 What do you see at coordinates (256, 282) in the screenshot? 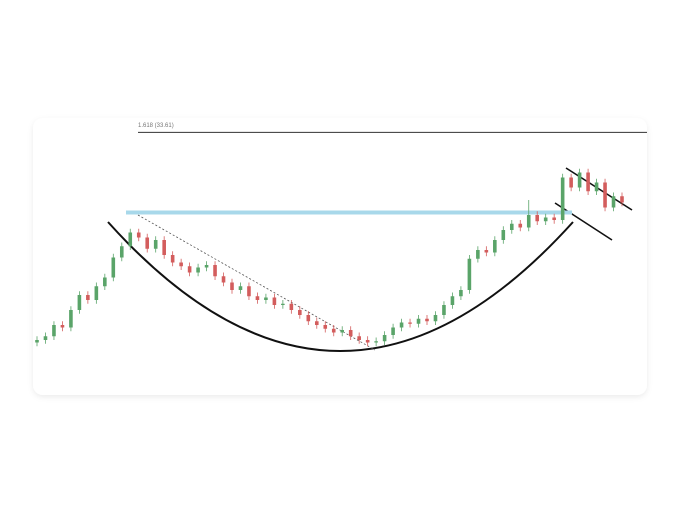
I see `trend-line` at bounding box center [256, 282].